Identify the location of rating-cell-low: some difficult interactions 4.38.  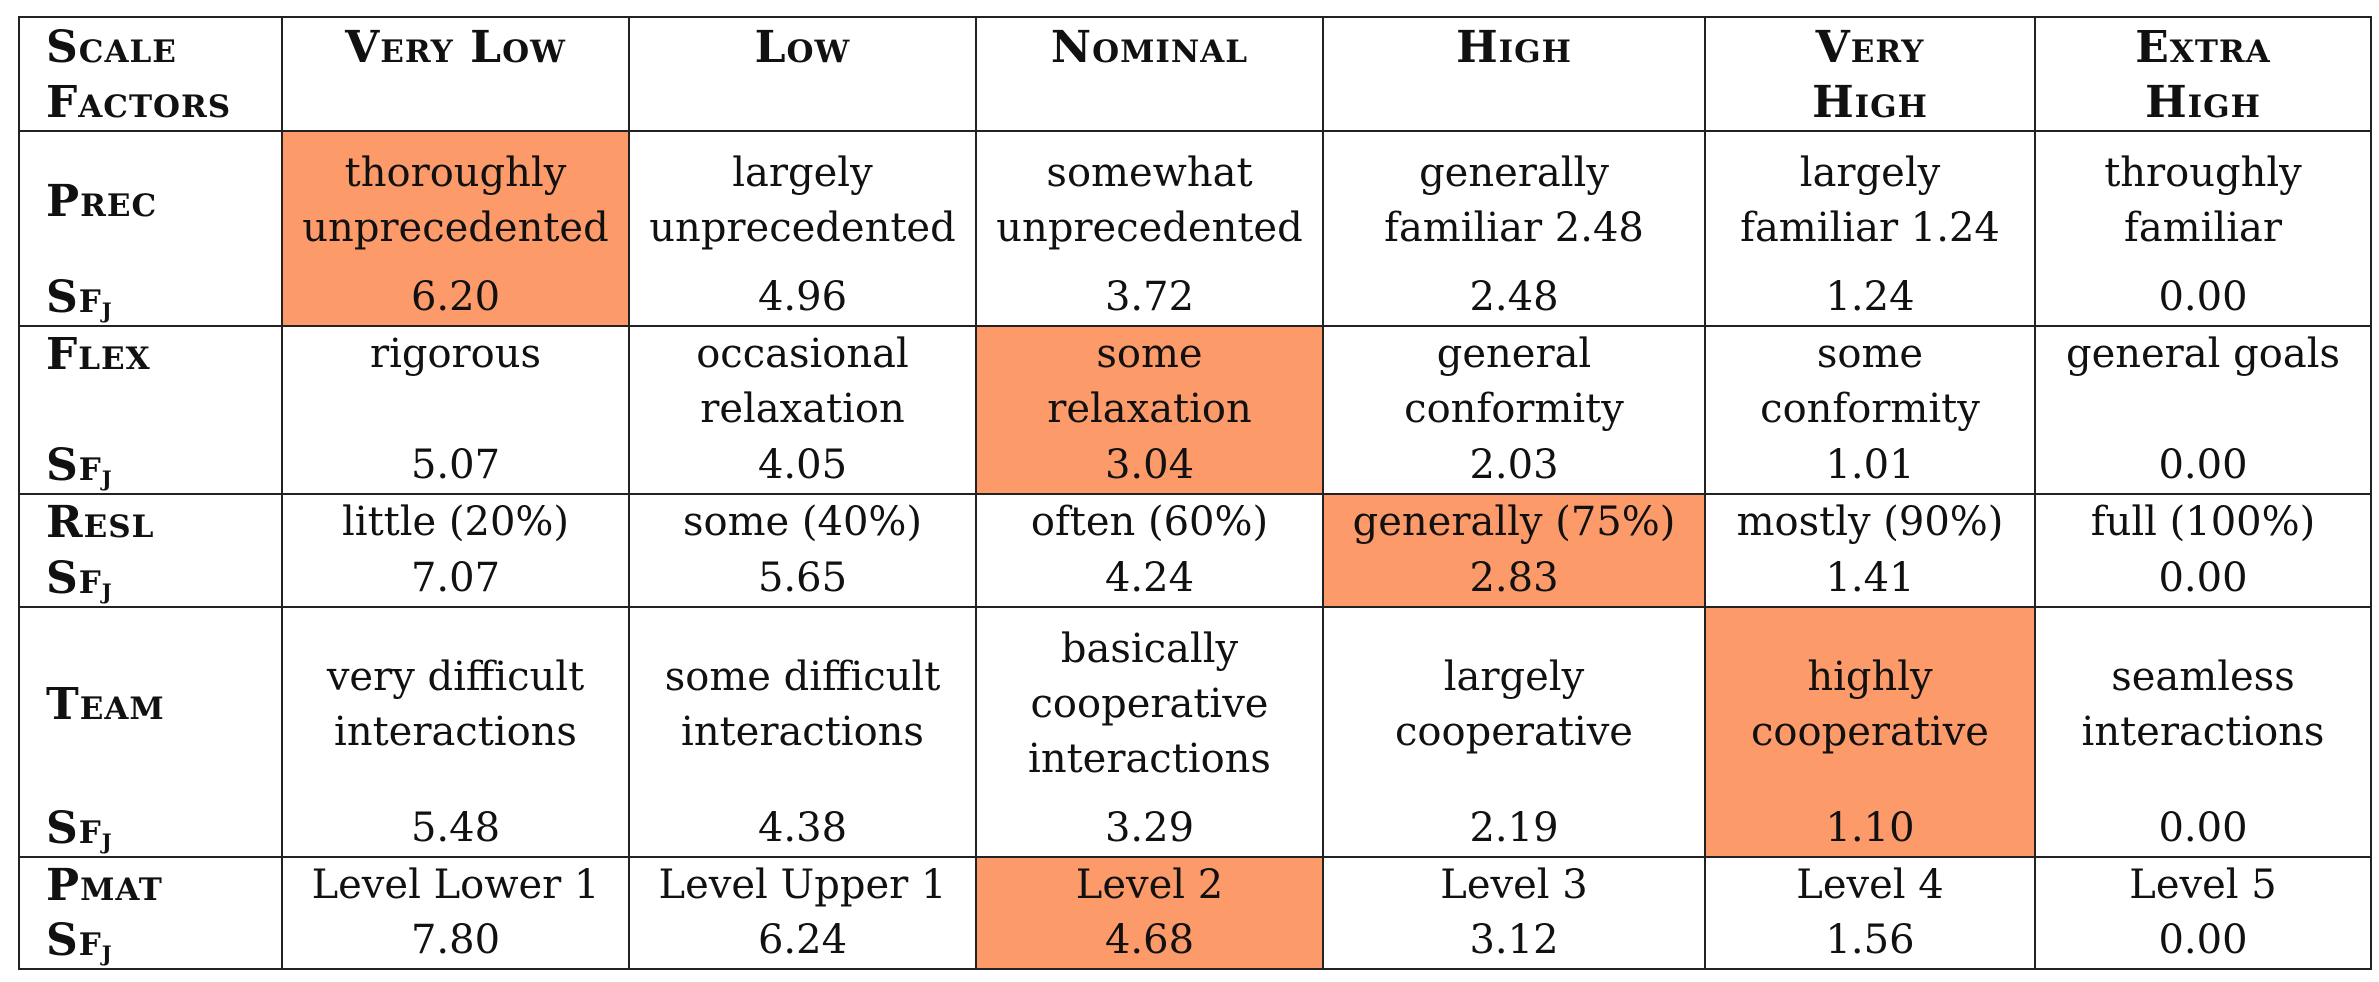
(802, 732).